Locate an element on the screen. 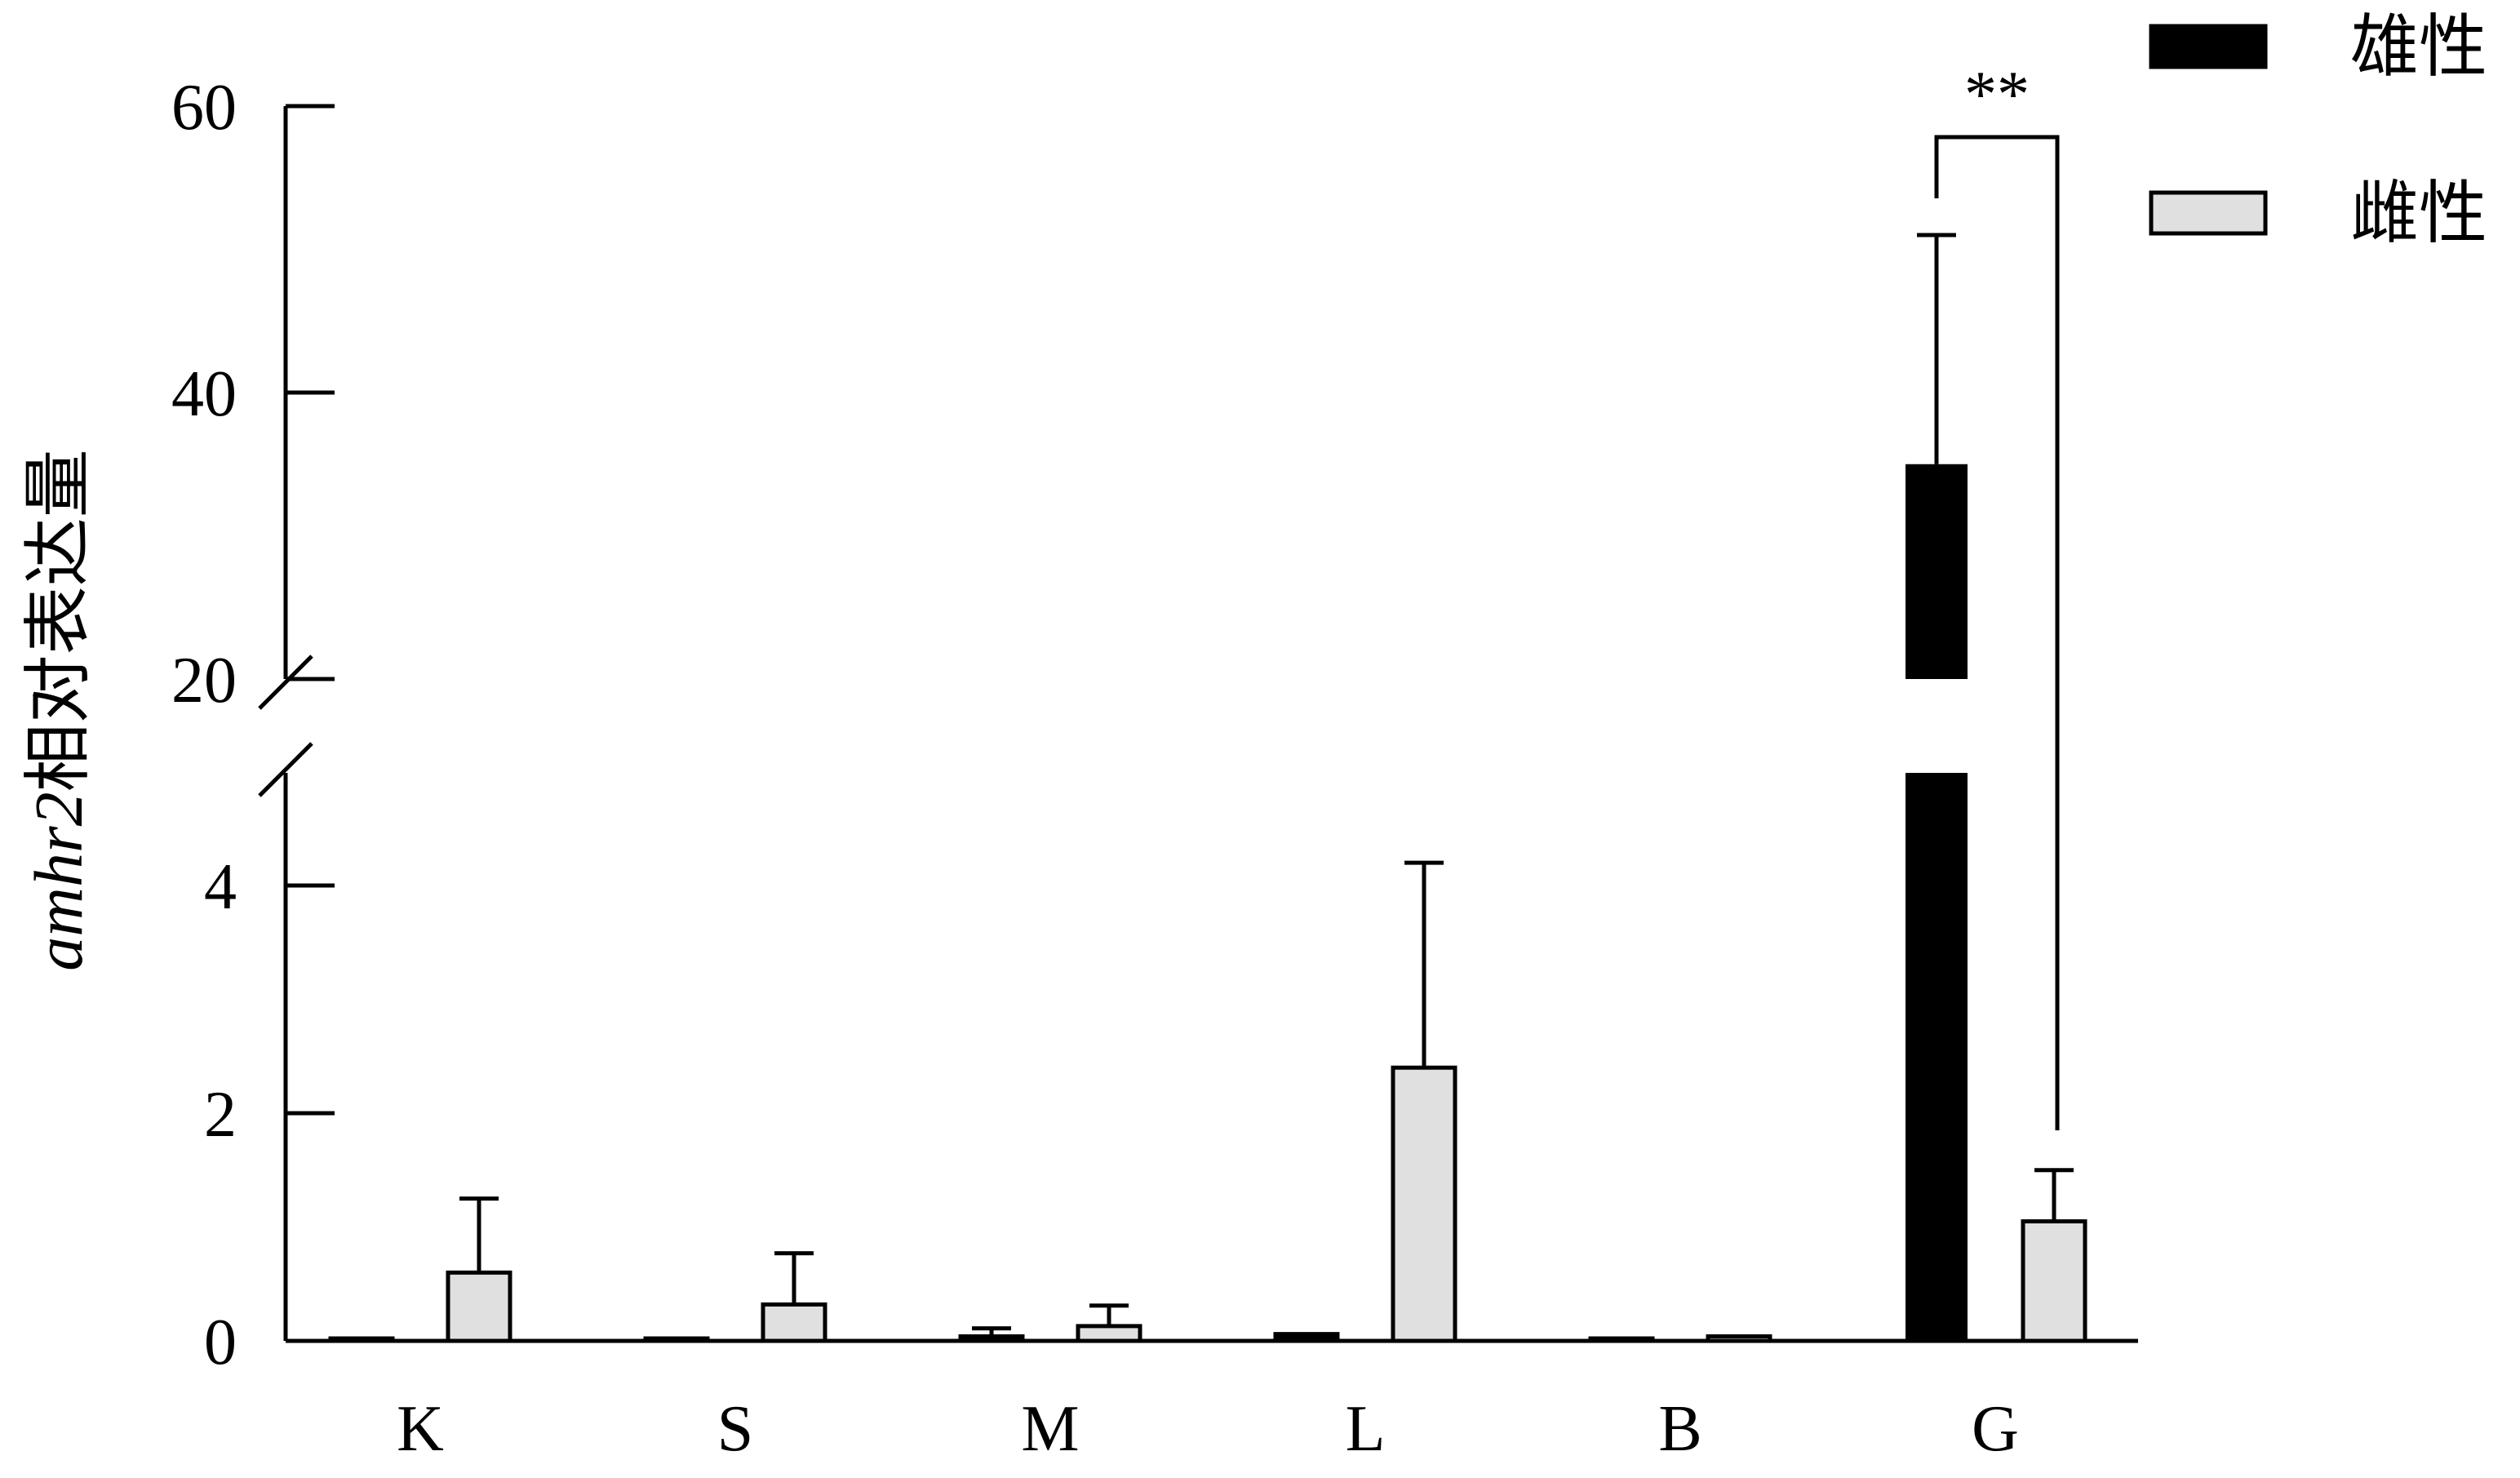 This screenshot has width=2520, height=1478. bar-male-M is located at coordinates (991, 1339).